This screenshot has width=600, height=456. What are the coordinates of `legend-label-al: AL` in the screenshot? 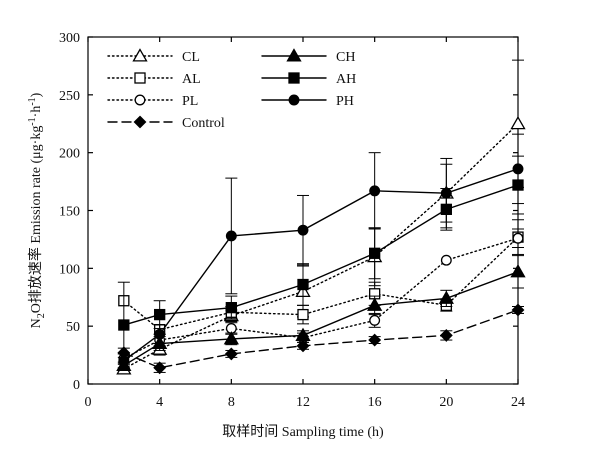 It's located at (191, 79).